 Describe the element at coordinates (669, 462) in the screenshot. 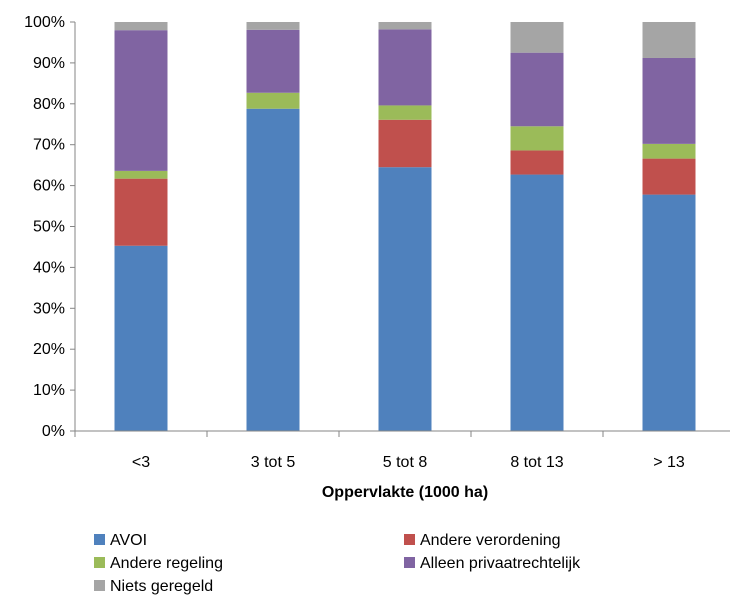

I see `x-tick-label: > 13` at that location.